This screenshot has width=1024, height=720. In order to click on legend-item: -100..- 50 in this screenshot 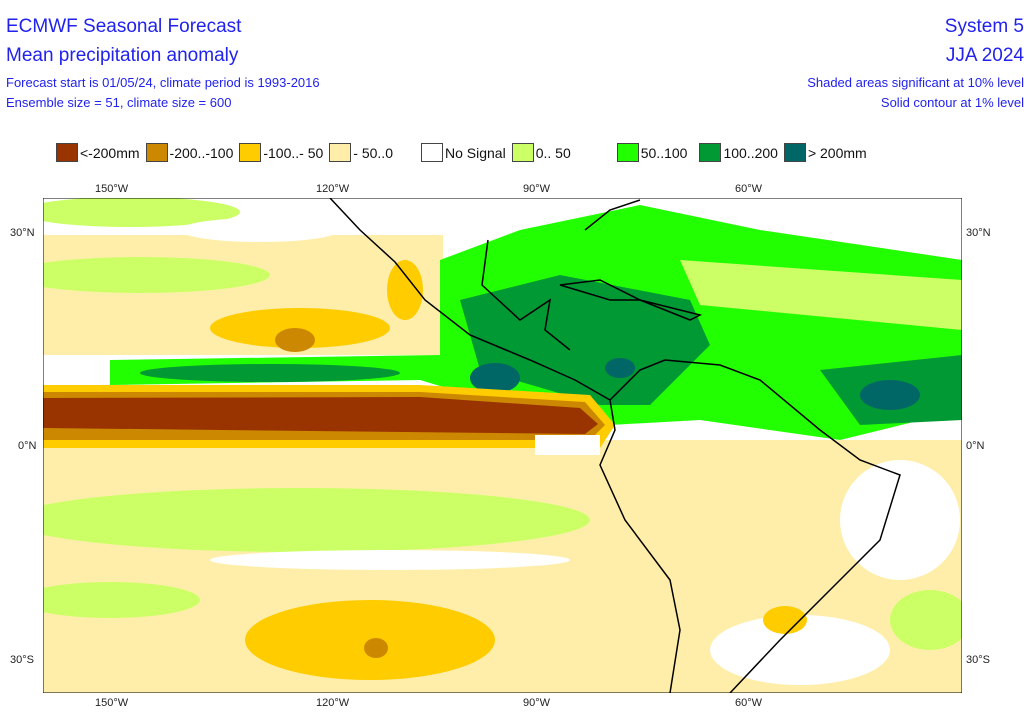, I will do `click(281, 152)`.